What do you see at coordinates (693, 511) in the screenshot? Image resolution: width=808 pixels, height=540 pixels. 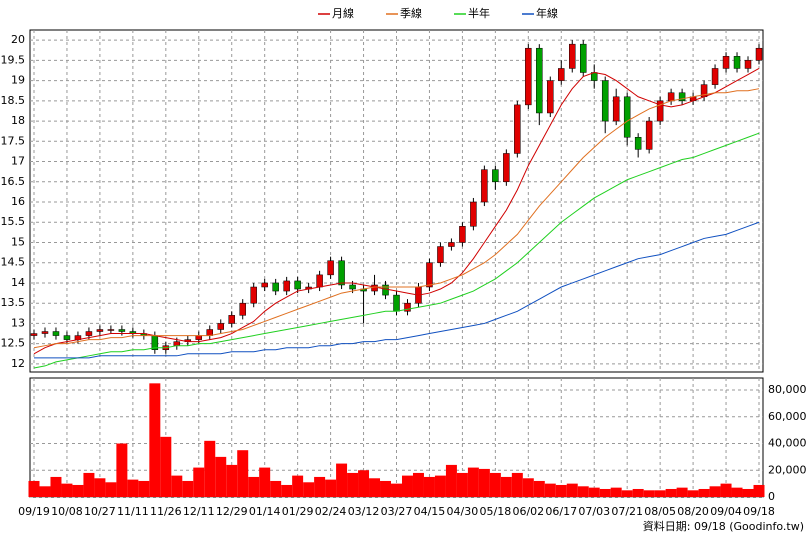 I see `x-tick-label: 08/20` at bounding box center [693, 511].